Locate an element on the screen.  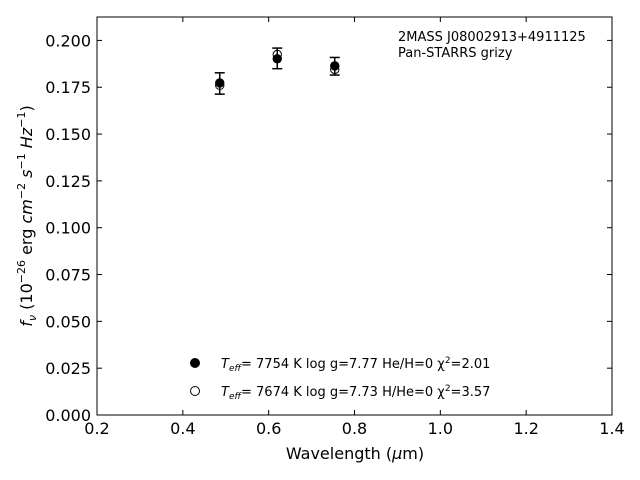
y-tick-label: 0.000 is located at coordinates (68, 415).